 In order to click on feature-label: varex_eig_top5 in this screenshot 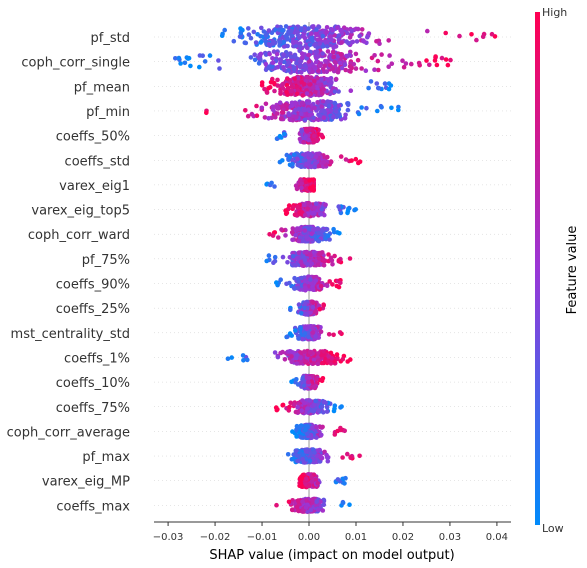, I will do `click(80, 211)`.